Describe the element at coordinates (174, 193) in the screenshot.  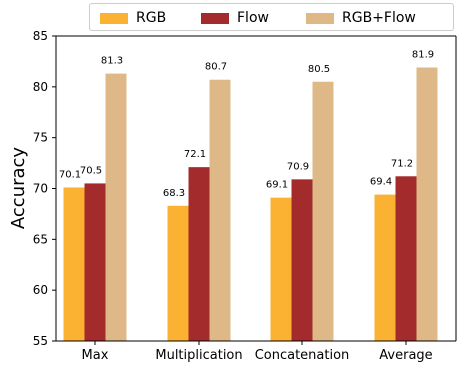
I see `value-label: 68.3` at that location.